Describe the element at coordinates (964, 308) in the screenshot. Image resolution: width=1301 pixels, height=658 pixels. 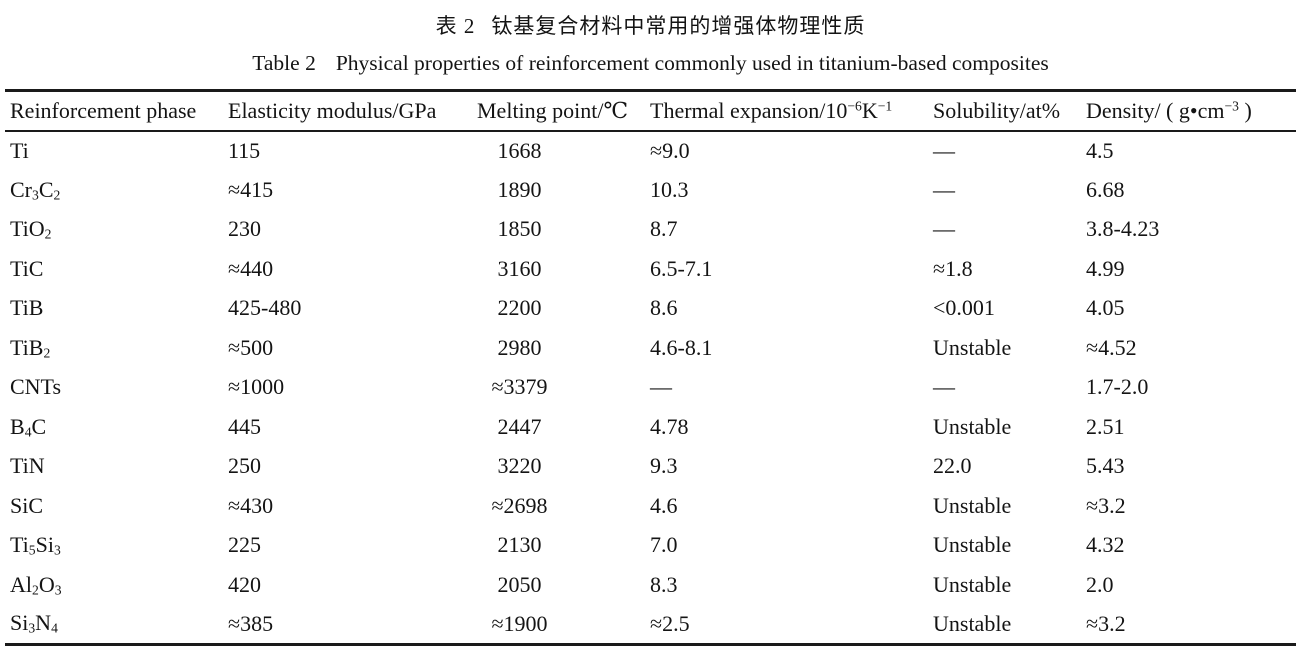
I see `solubility-cell: <0.001` at that location.